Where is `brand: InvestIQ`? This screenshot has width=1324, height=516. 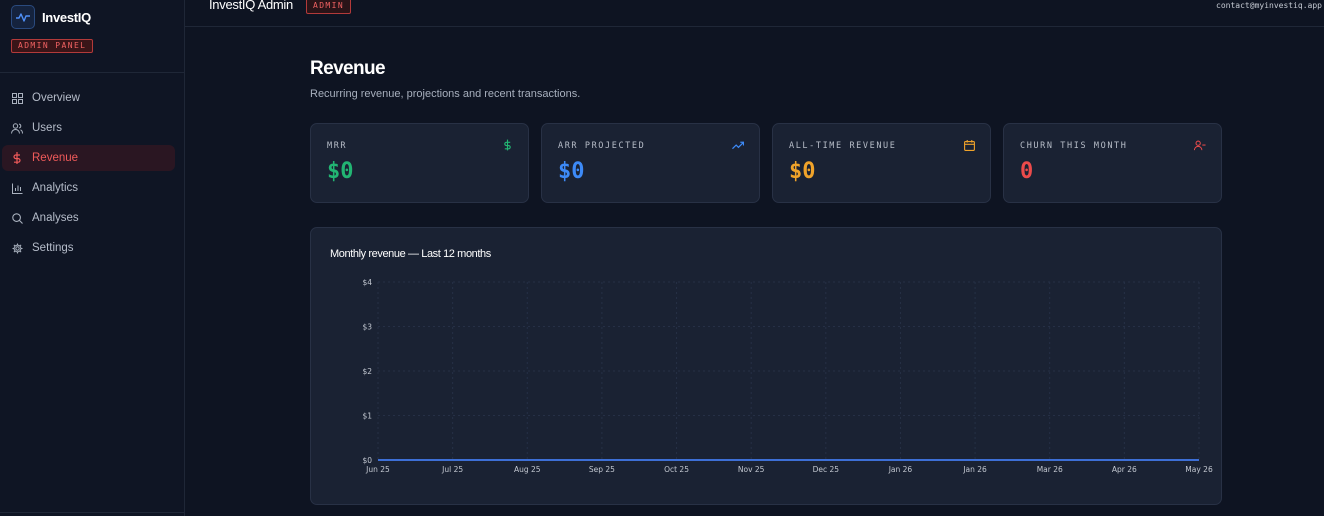 brand: InvestIQ is located at coordinates (51, 17).